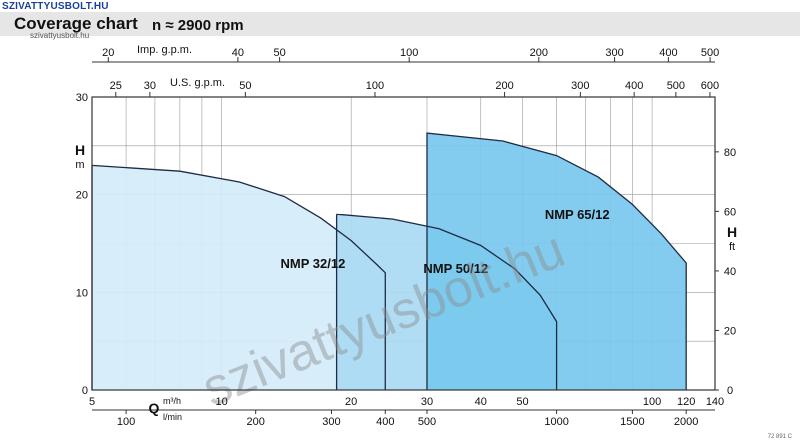 Image resolution: width=800 pixels, height=442 pixels. Describe the element at coordinates (427, 402) in the screenshot. I see `q-m3h-tick-label: 30` at that location.